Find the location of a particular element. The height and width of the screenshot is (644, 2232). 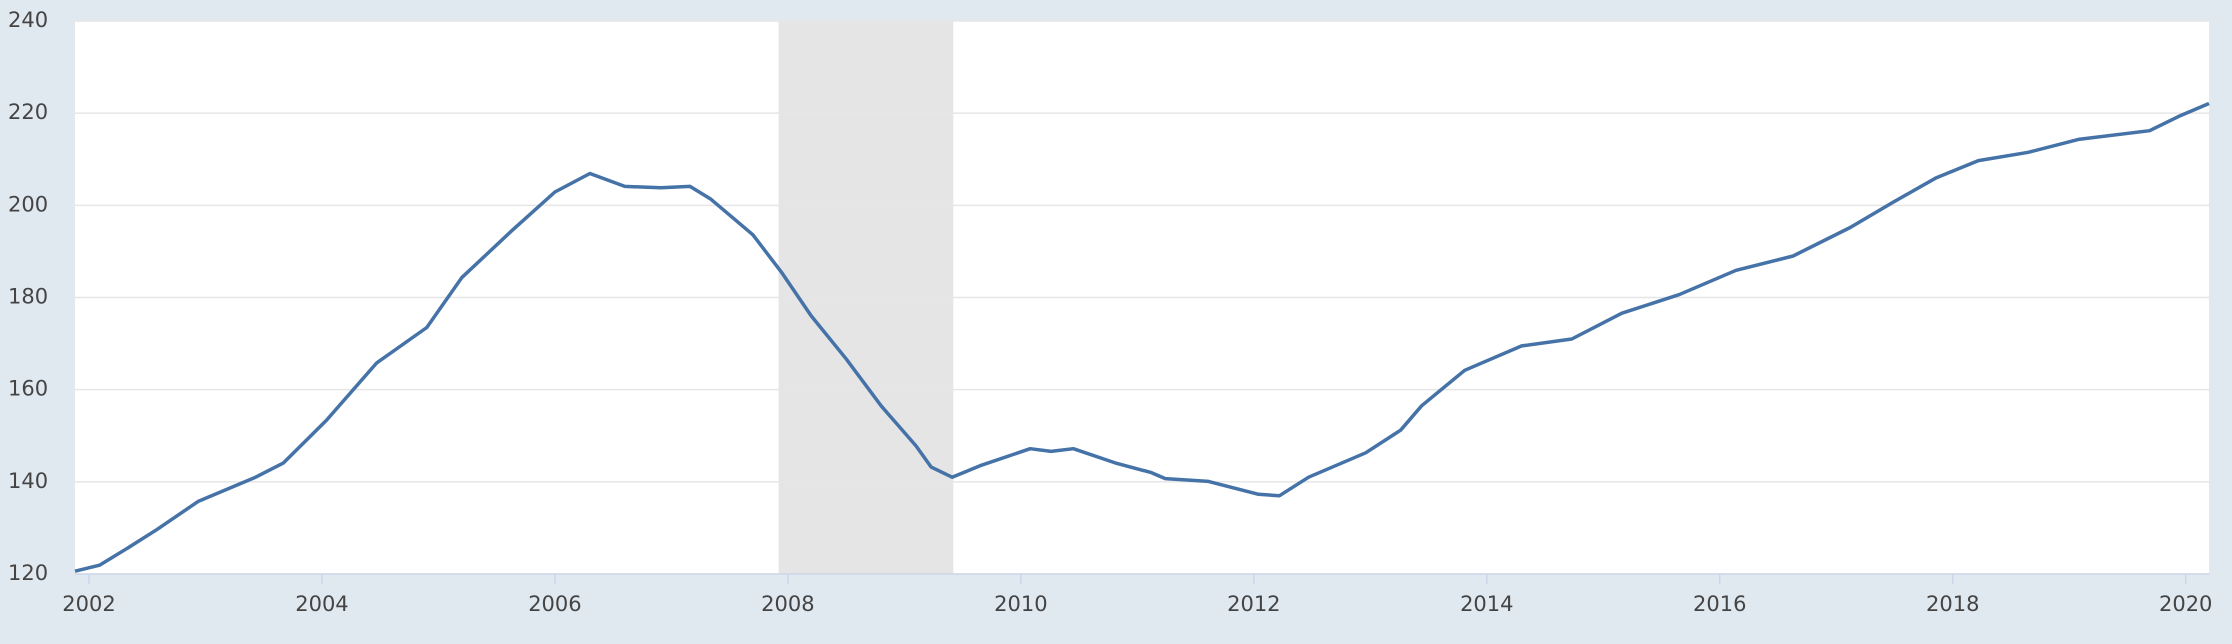

y-tick-label: 240 is located at coordinates (28, 20).